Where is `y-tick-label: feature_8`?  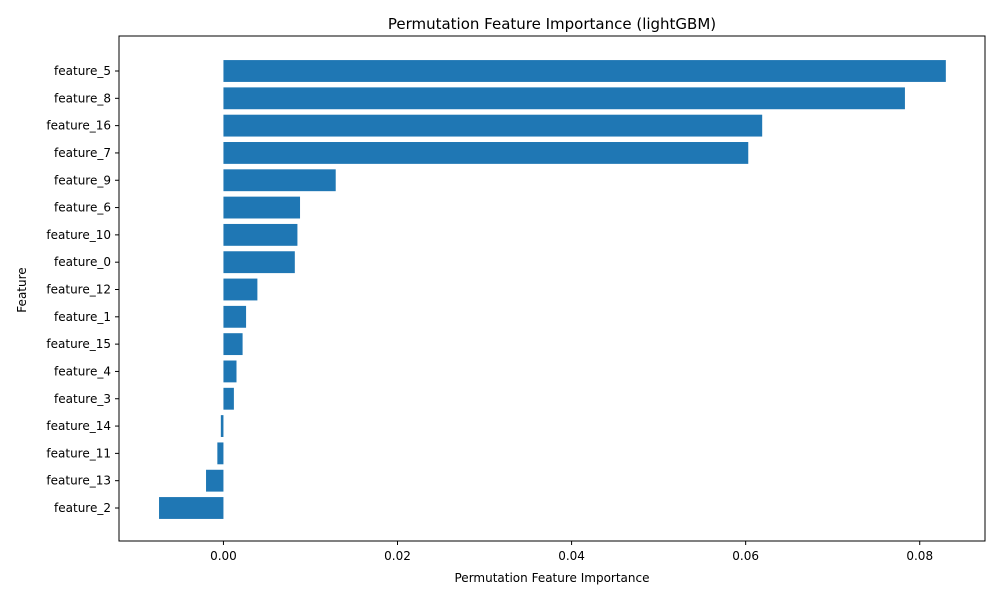
y-tick-label: feature_8 is located at coordinates (82, 98).